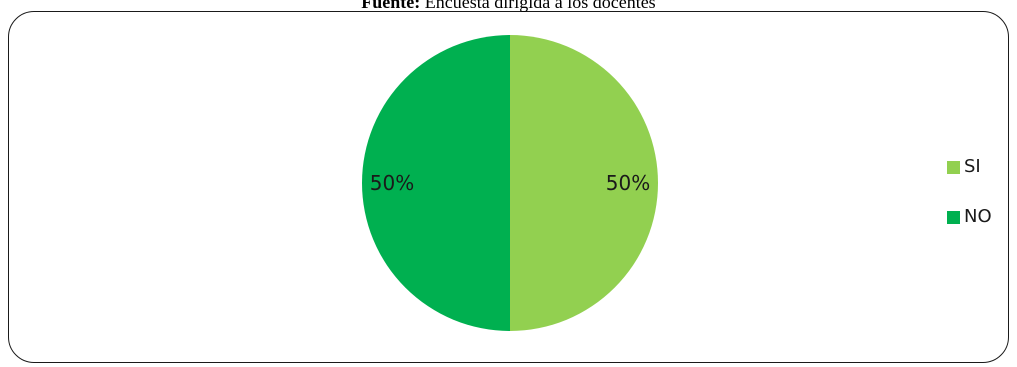 This screenshot has width=1017, height=367. Describe the element at coordinates (436, 183) in the screenshot. I see `pie-slice-no` at that location.